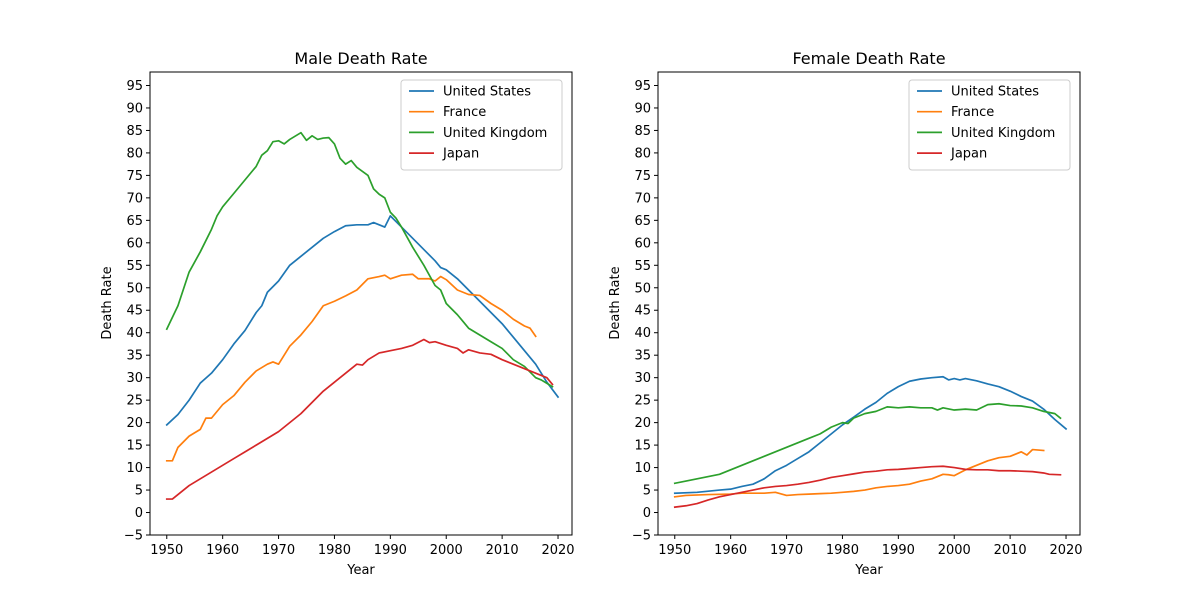  What do you see at coordinates (360, 58) in the screenshot?
I see `chart-title: Male Death Rate` at bounding box center [360, 58].